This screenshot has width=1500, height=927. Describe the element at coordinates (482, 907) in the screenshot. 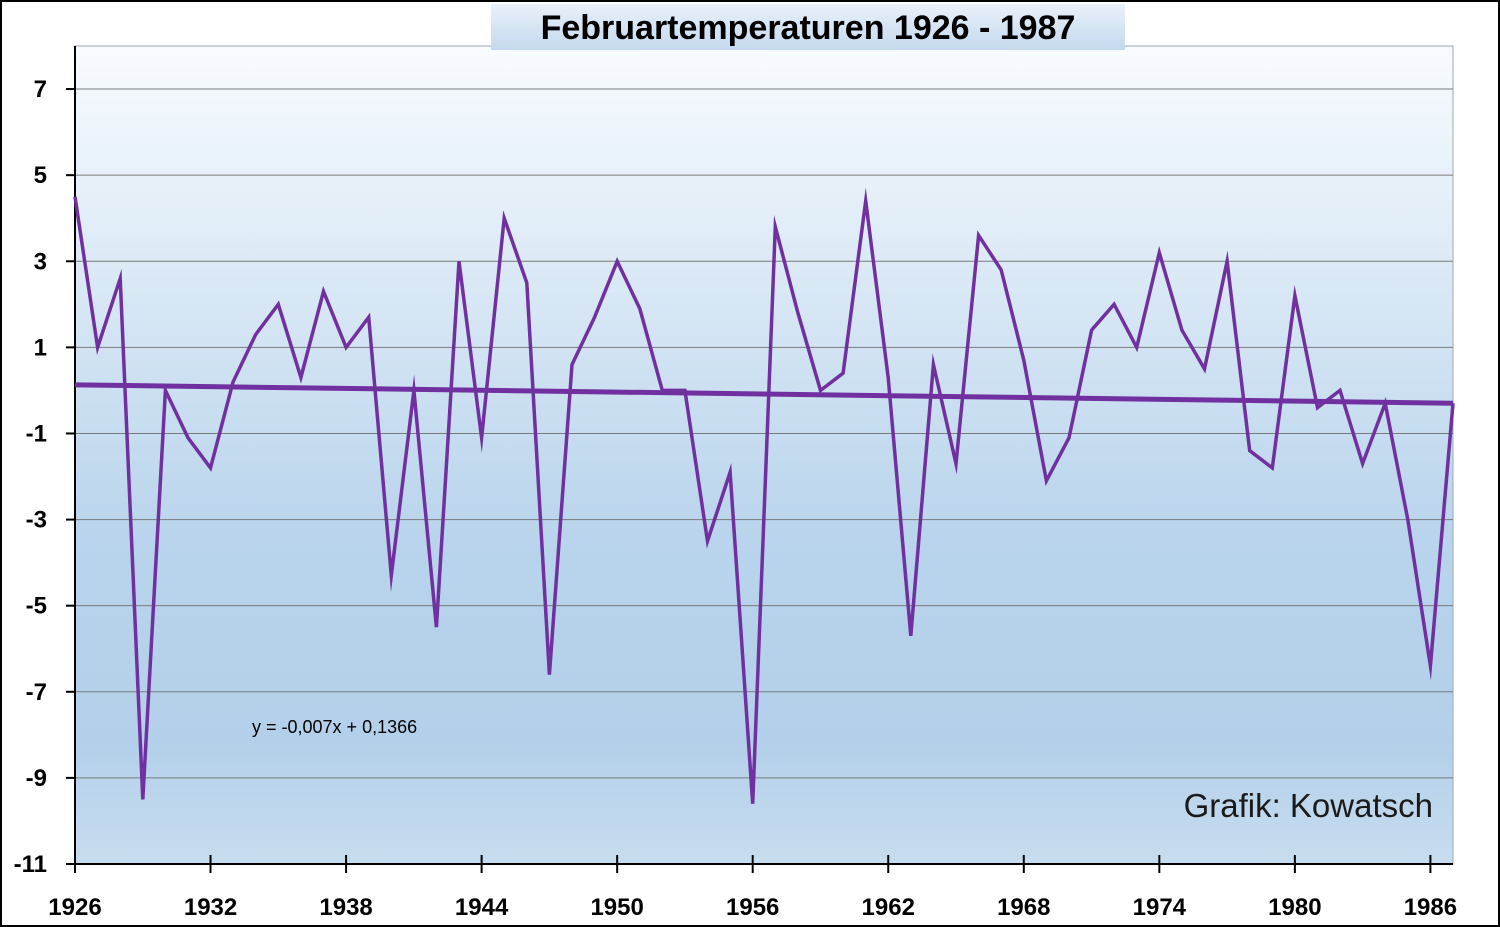

I see `x-tick-label: 1944` at that location.